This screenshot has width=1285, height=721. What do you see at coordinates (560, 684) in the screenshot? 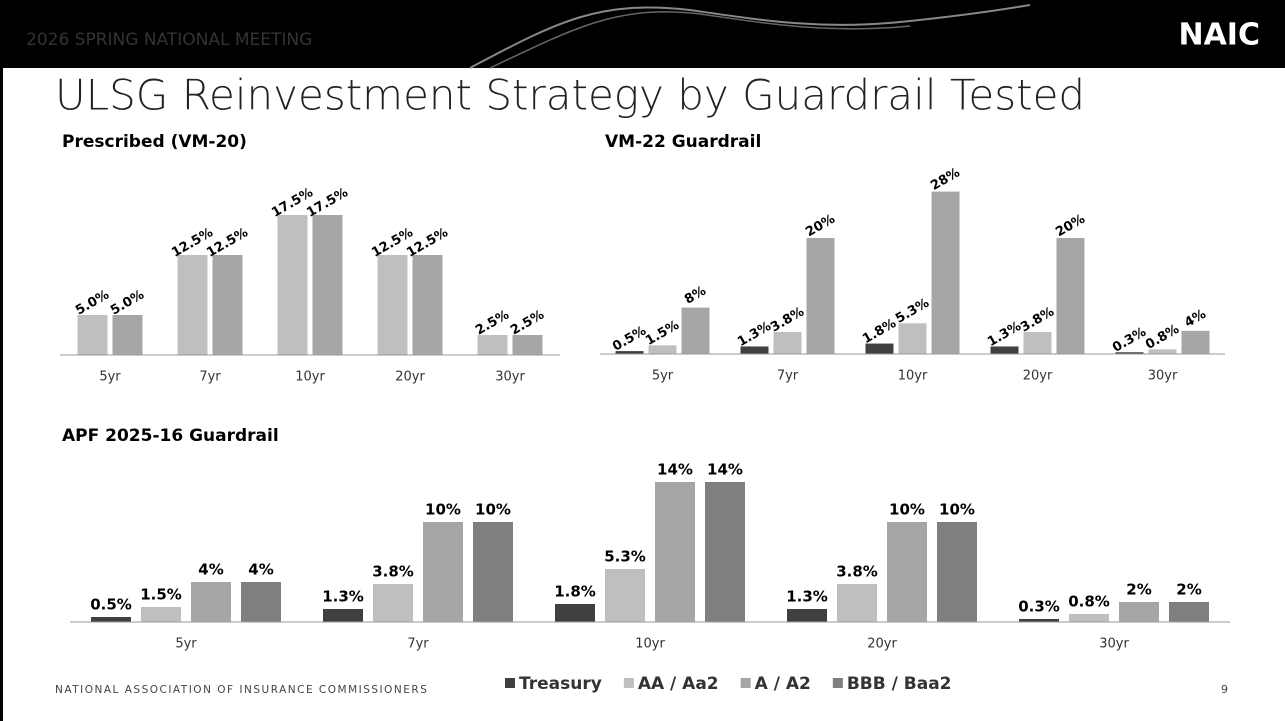
I see `legend-label: Treasury` at bounding box center [560, 684].